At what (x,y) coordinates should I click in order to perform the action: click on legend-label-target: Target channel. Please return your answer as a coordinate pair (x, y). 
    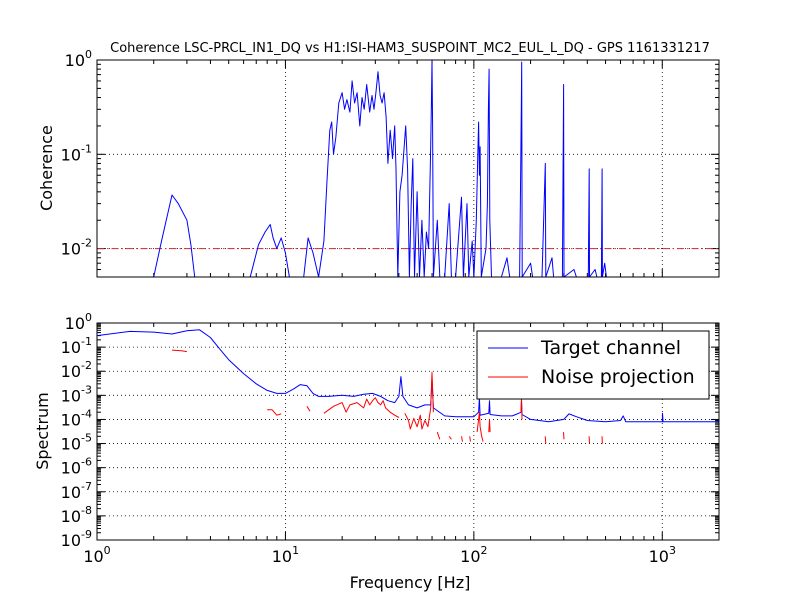
    Looking at the image, I should click on (610, 348).